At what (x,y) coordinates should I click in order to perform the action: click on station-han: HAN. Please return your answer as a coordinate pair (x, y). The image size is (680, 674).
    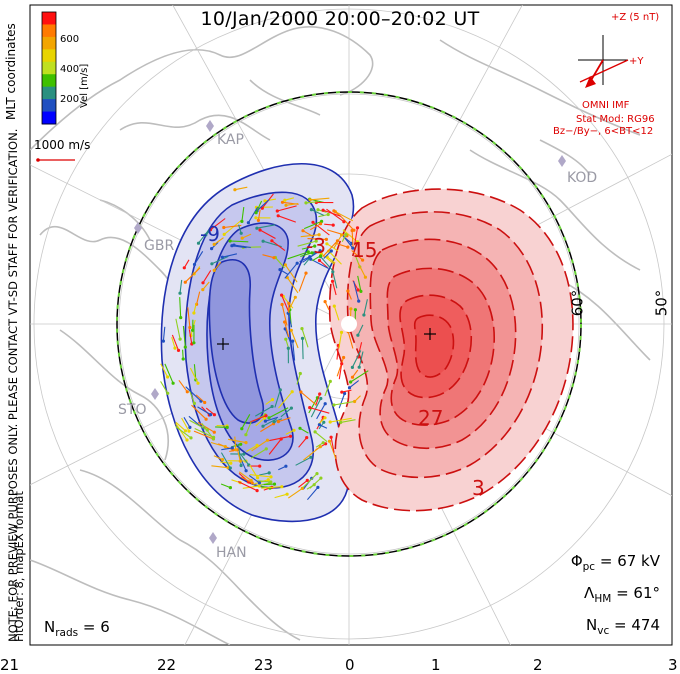
    Looking at the image, I should click on (231, 553).